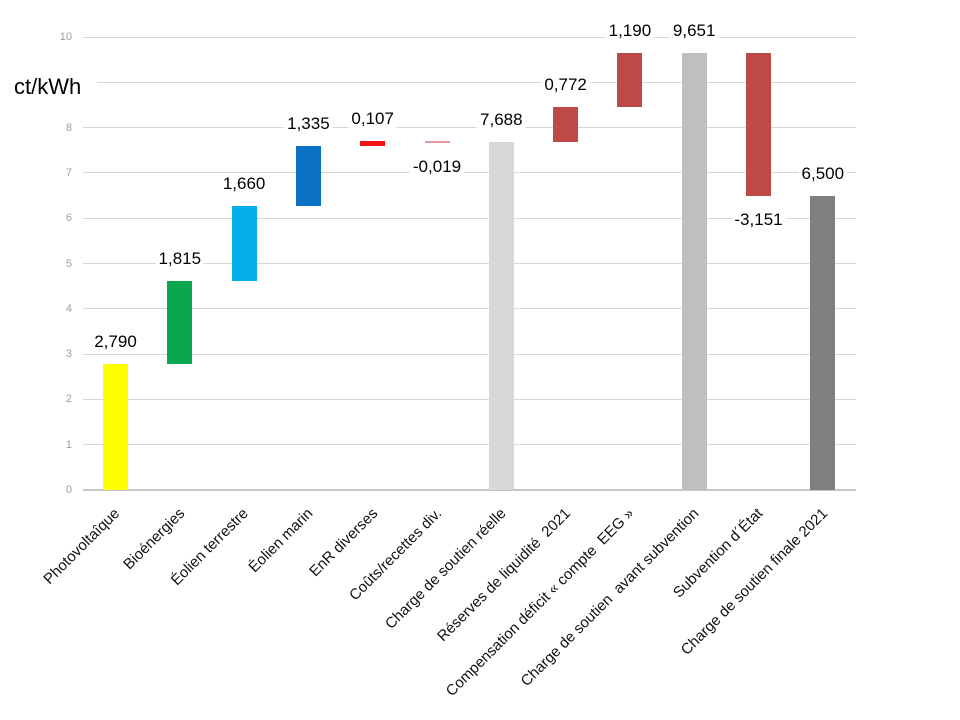 This screenshot has height=720, width=960. What do you see at coordinates (68, 127) in the screenshot?
I see `y-tick-label-8: 8` at bounding box center [68, 127].